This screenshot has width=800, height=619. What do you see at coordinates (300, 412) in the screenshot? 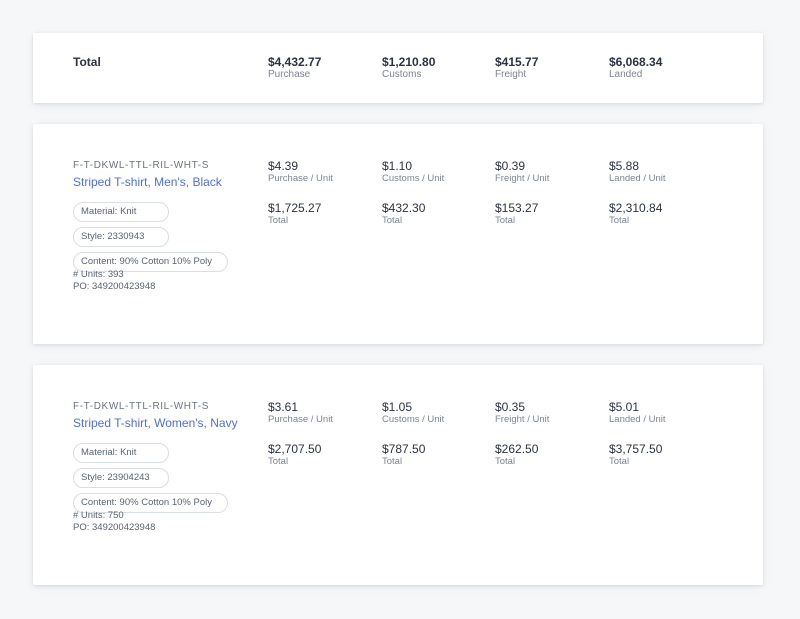
I see `purchase-per-unit: $3.61 Purchase / Unit` at bounding box center [300, 412].